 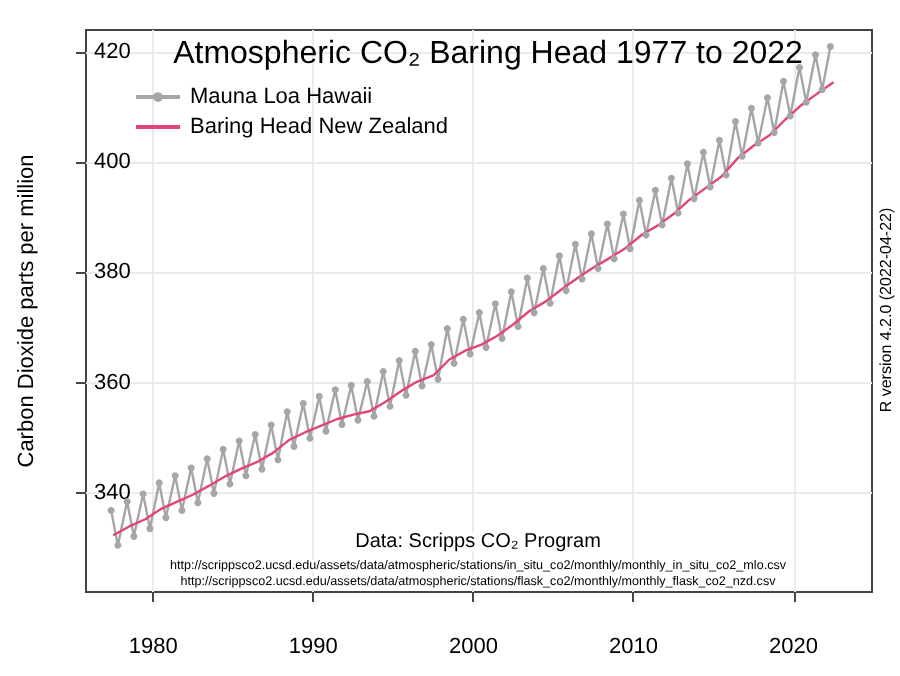 What do you see at coordinates (313, 647) in the screenshot?
I see `x-tick-label: 1990` at bounding box center [313, 647].